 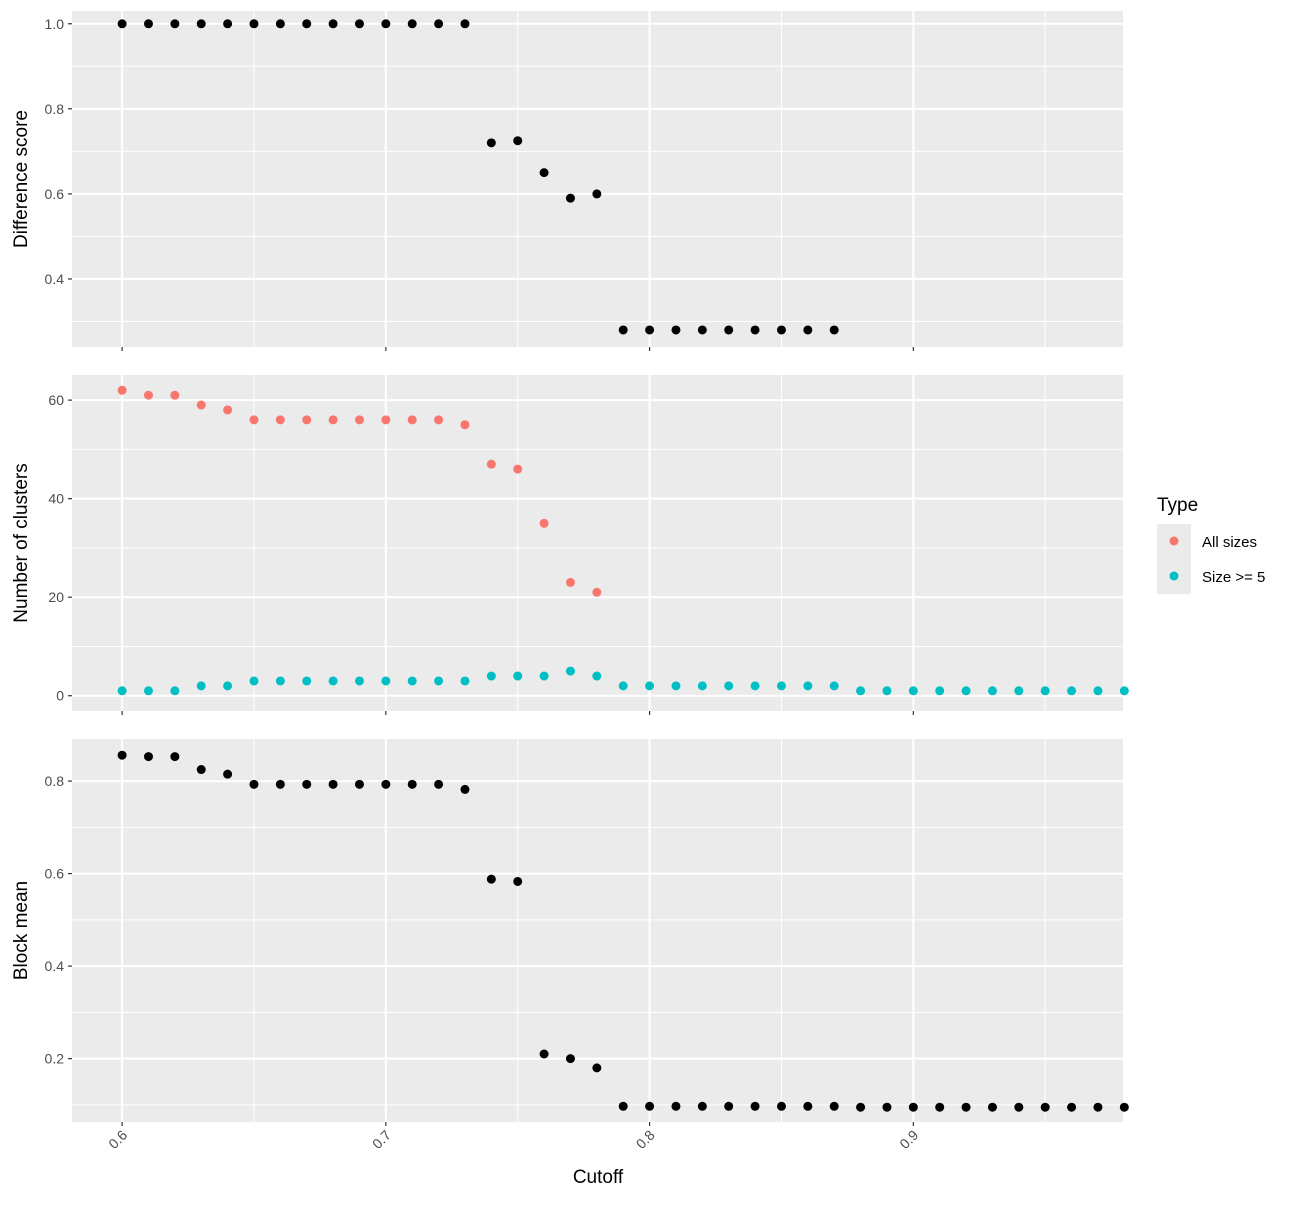 I want to click on y-tick-label: 0.6, so click(x=55, y=194).